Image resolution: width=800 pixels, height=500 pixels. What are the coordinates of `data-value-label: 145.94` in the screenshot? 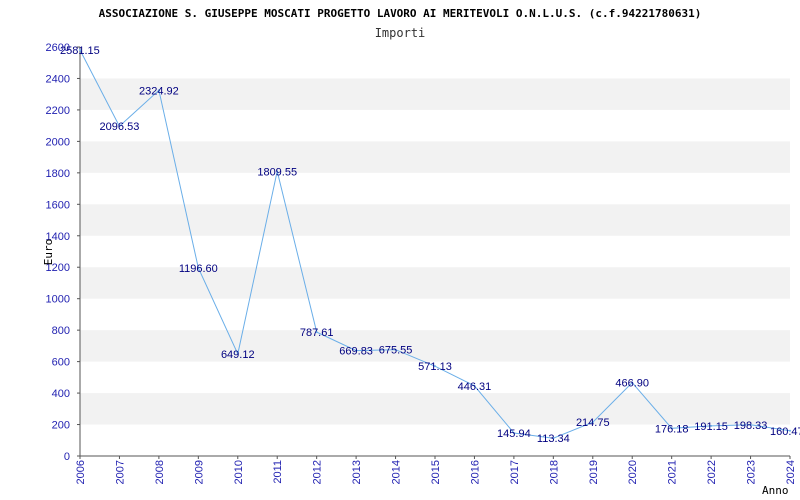 It's located at (514, 434).